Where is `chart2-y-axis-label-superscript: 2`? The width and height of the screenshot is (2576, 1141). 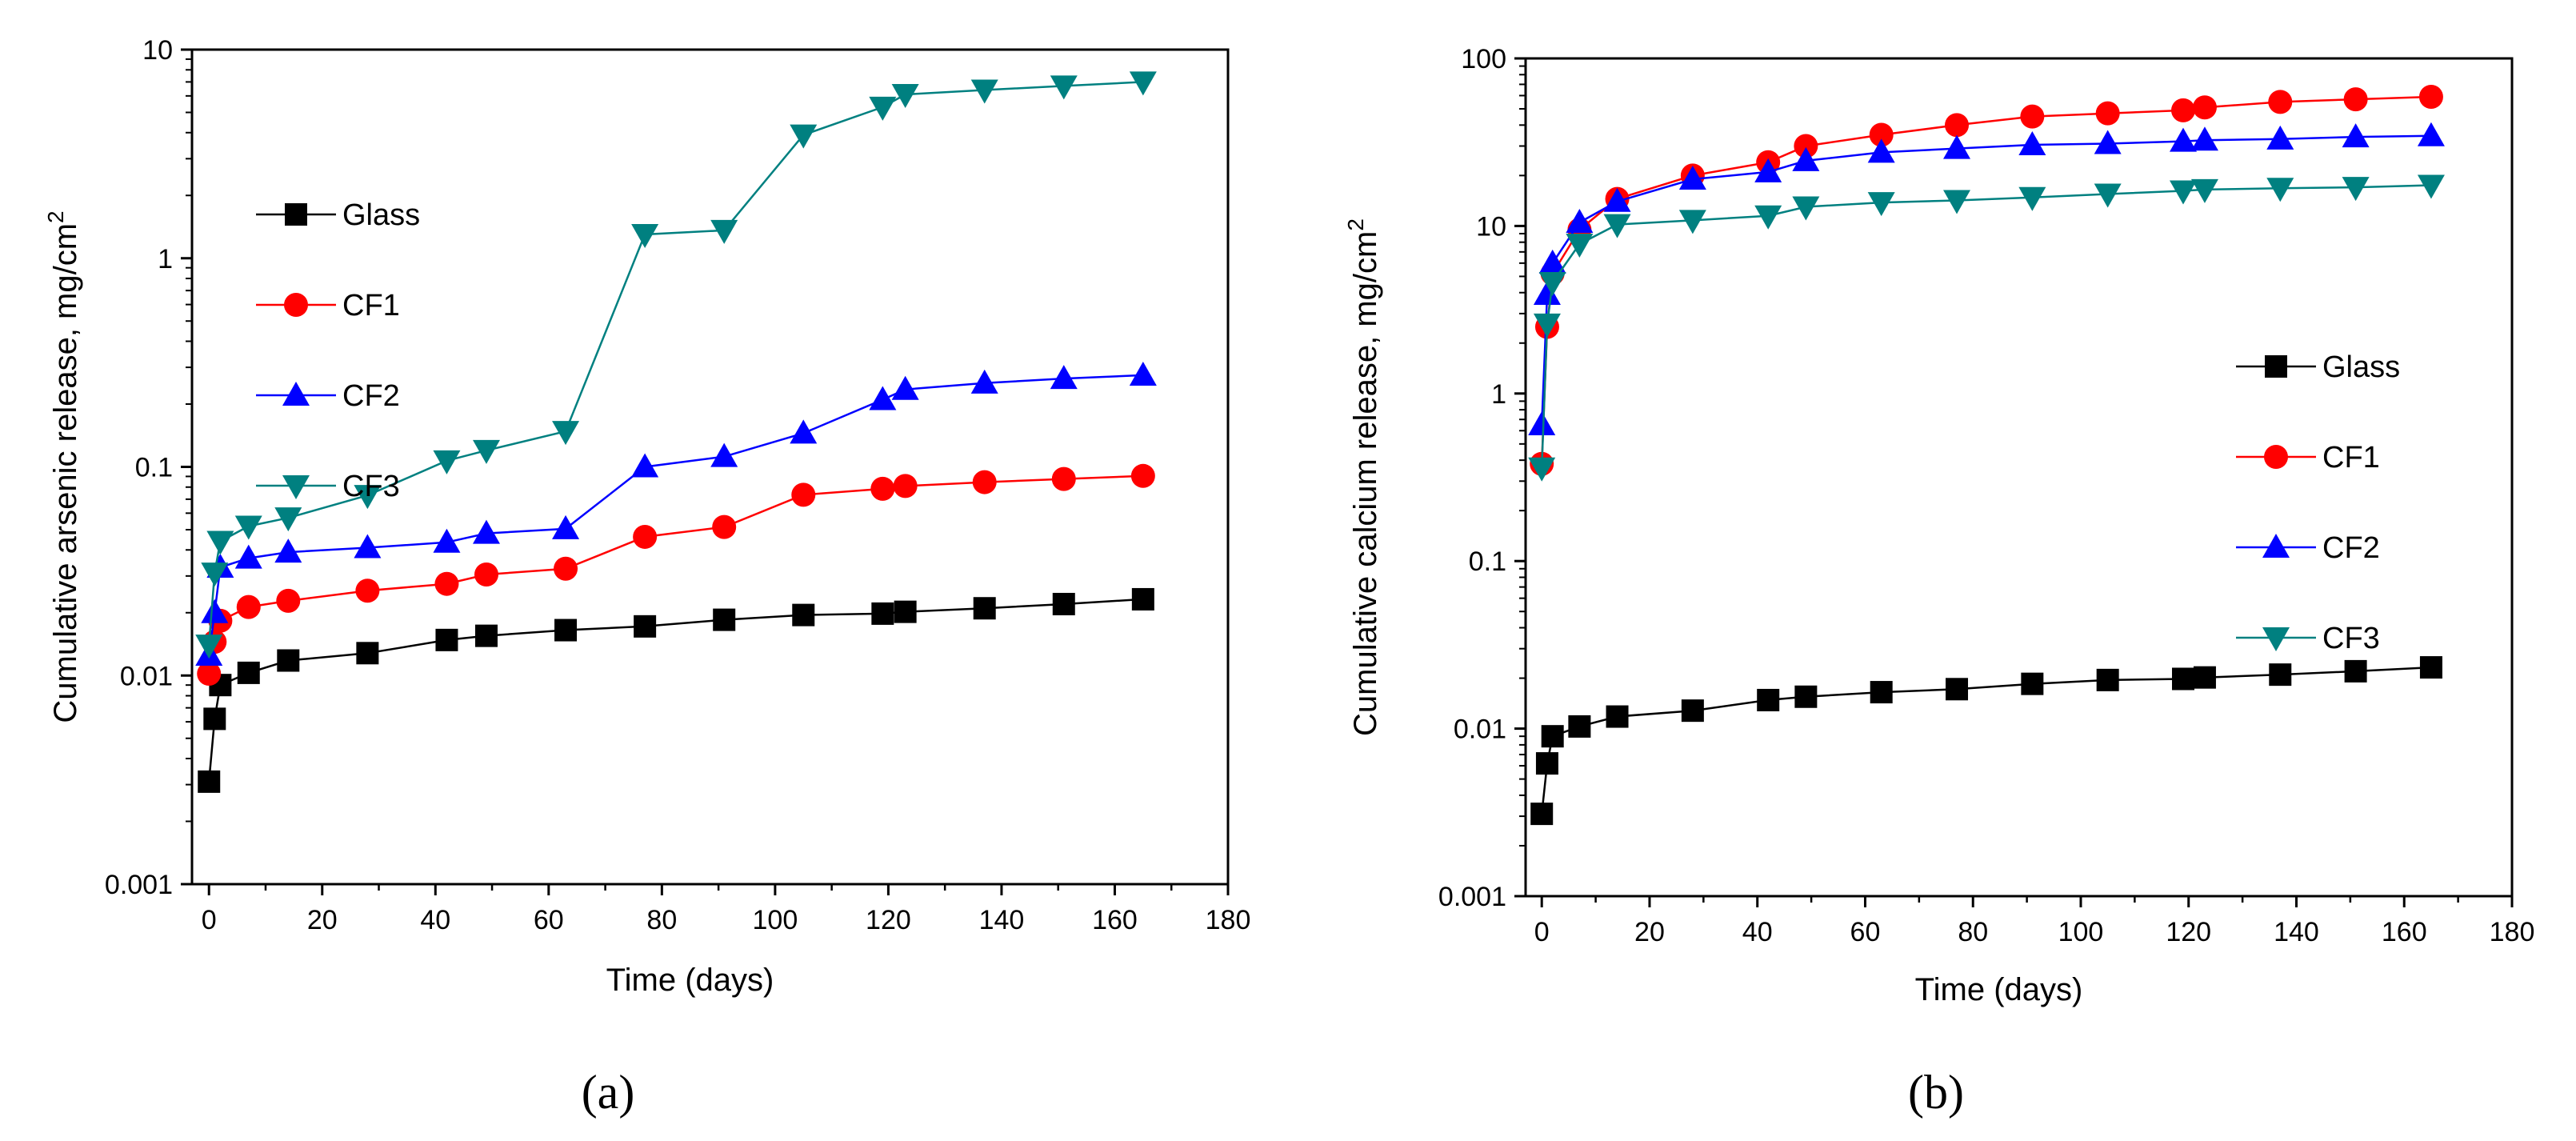
chart2-y-axis-label-superscript: 2 is located at coordinates (1355, 225).